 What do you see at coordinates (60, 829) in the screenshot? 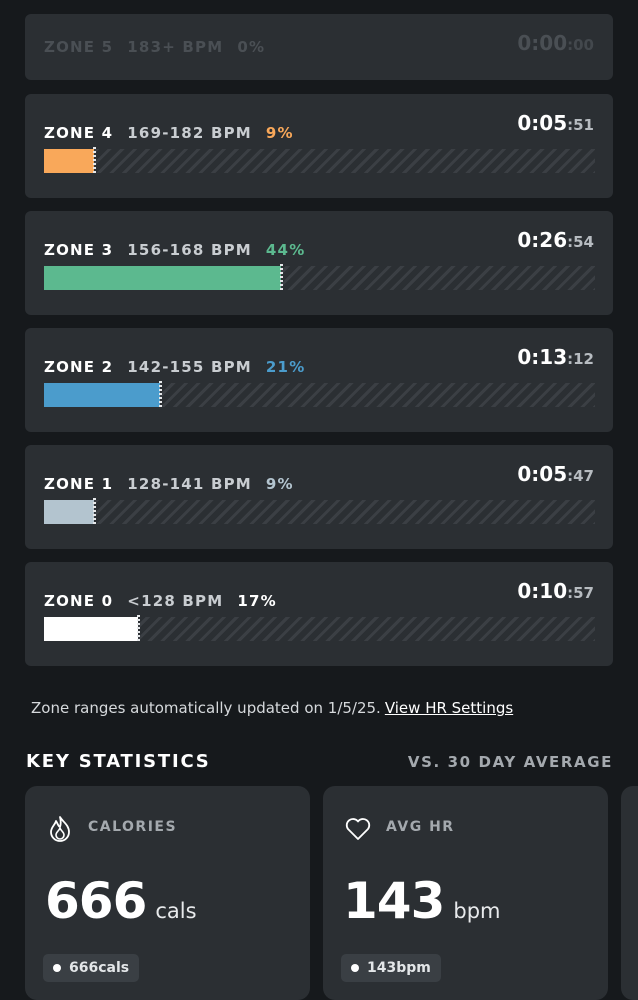
I see `flame-icon` at bounding box center [60, 829].